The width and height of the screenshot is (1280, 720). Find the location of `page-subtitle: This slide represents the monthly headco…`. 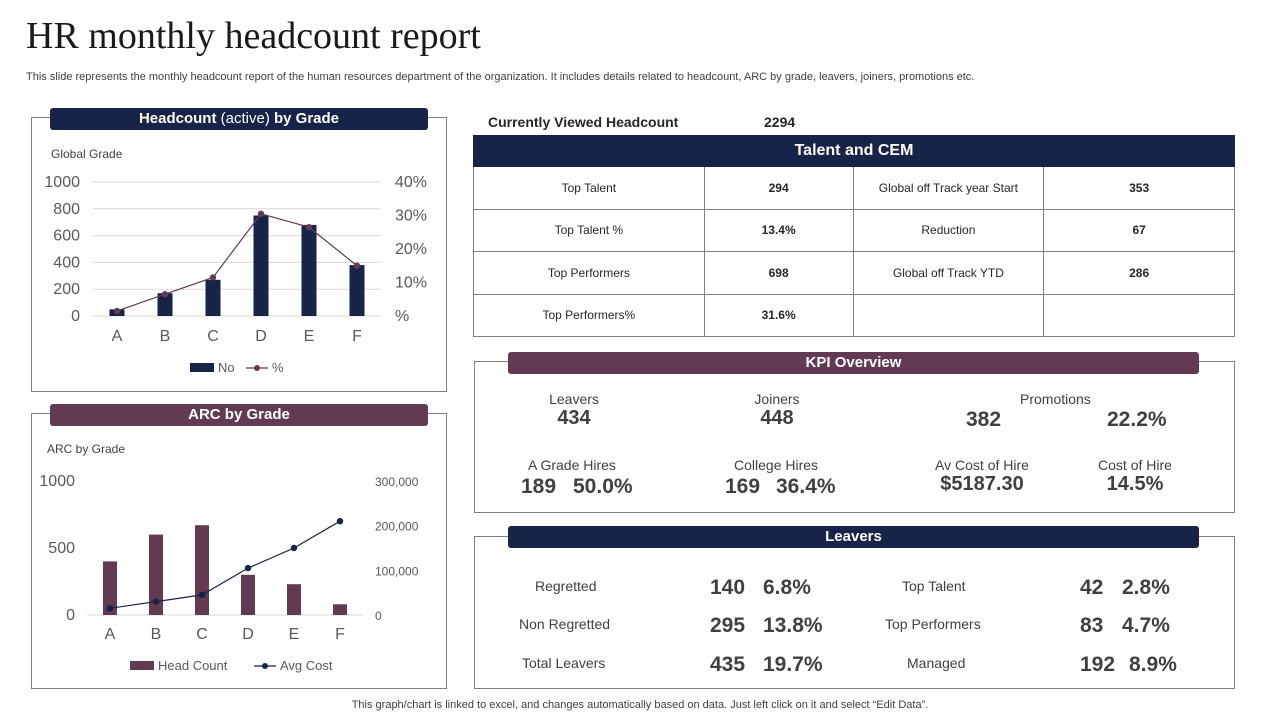

page-subtitle: This slide represents the monthly headco… is located at coordinates (500, 77).